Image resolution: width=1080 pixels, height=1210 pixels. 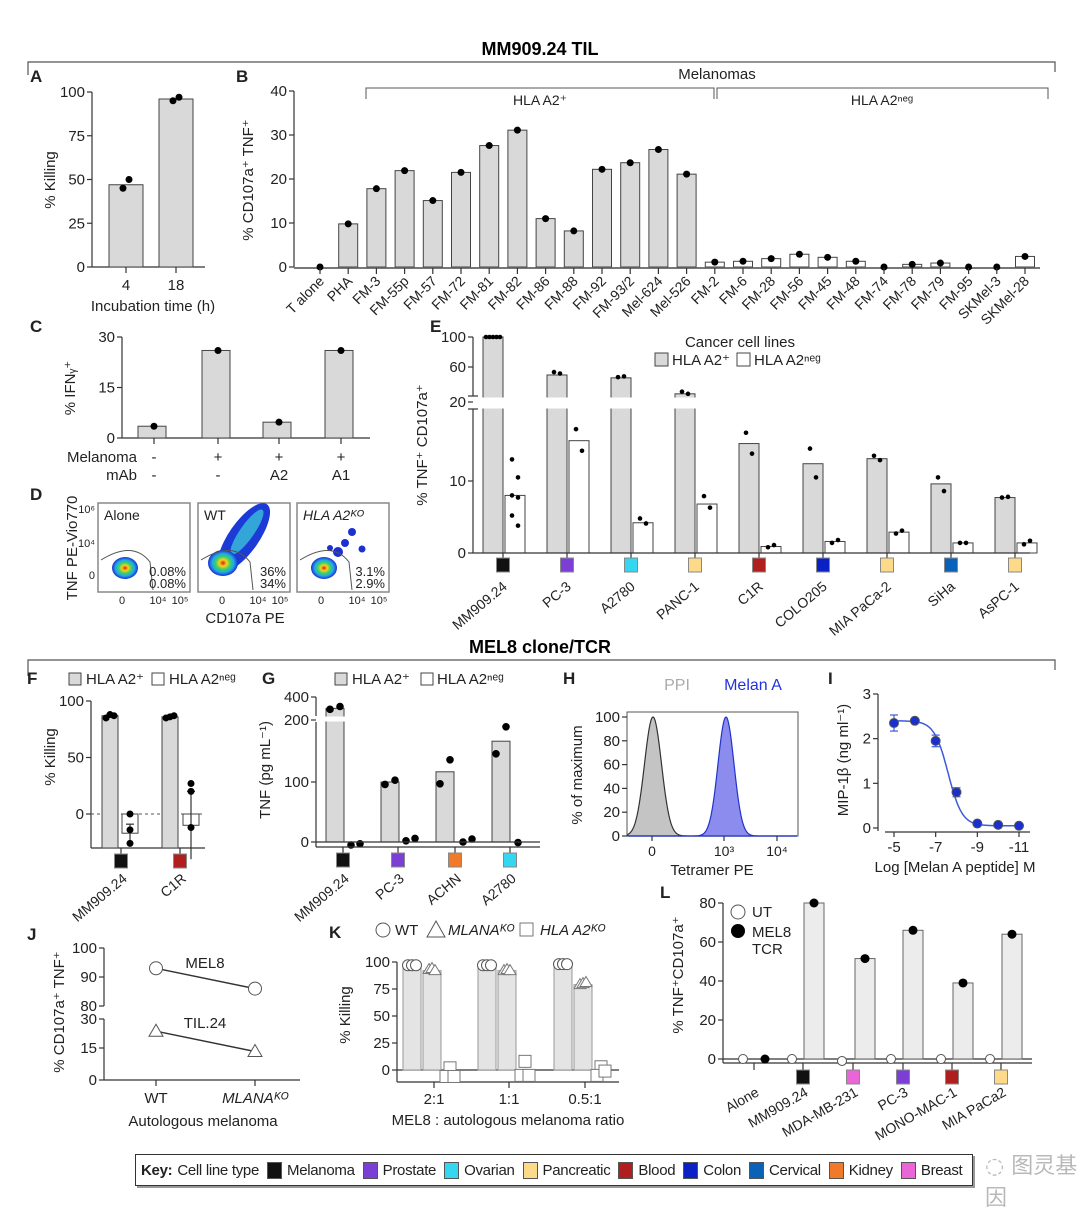 What do you see at coordinates (32, 678) in the screenshot?
I see `panel-label-f: F` at bounding box center [32, 678].